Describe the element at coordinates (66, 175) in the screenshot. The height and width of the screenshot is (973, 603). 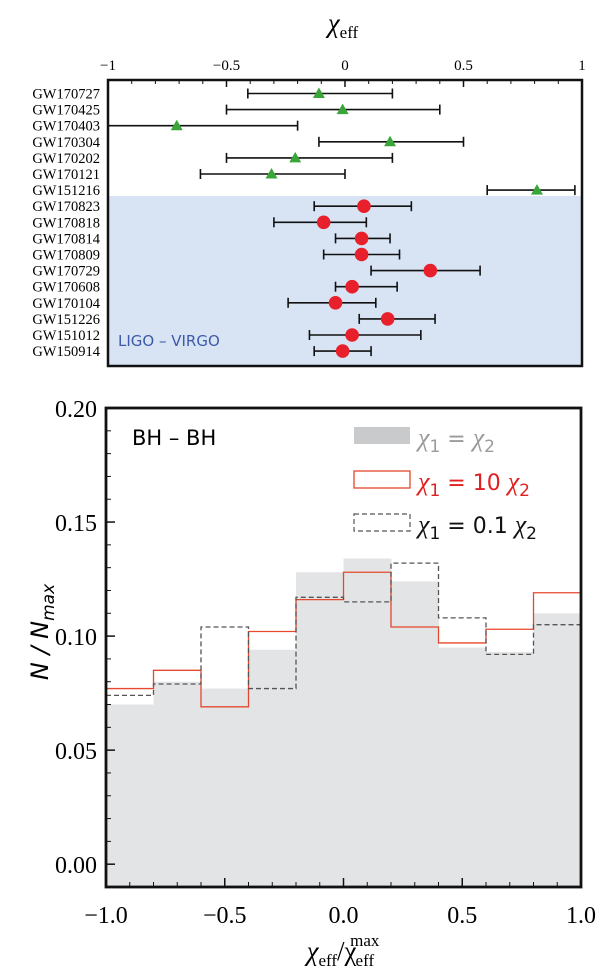
I see `event-label: GW170121` at that location.